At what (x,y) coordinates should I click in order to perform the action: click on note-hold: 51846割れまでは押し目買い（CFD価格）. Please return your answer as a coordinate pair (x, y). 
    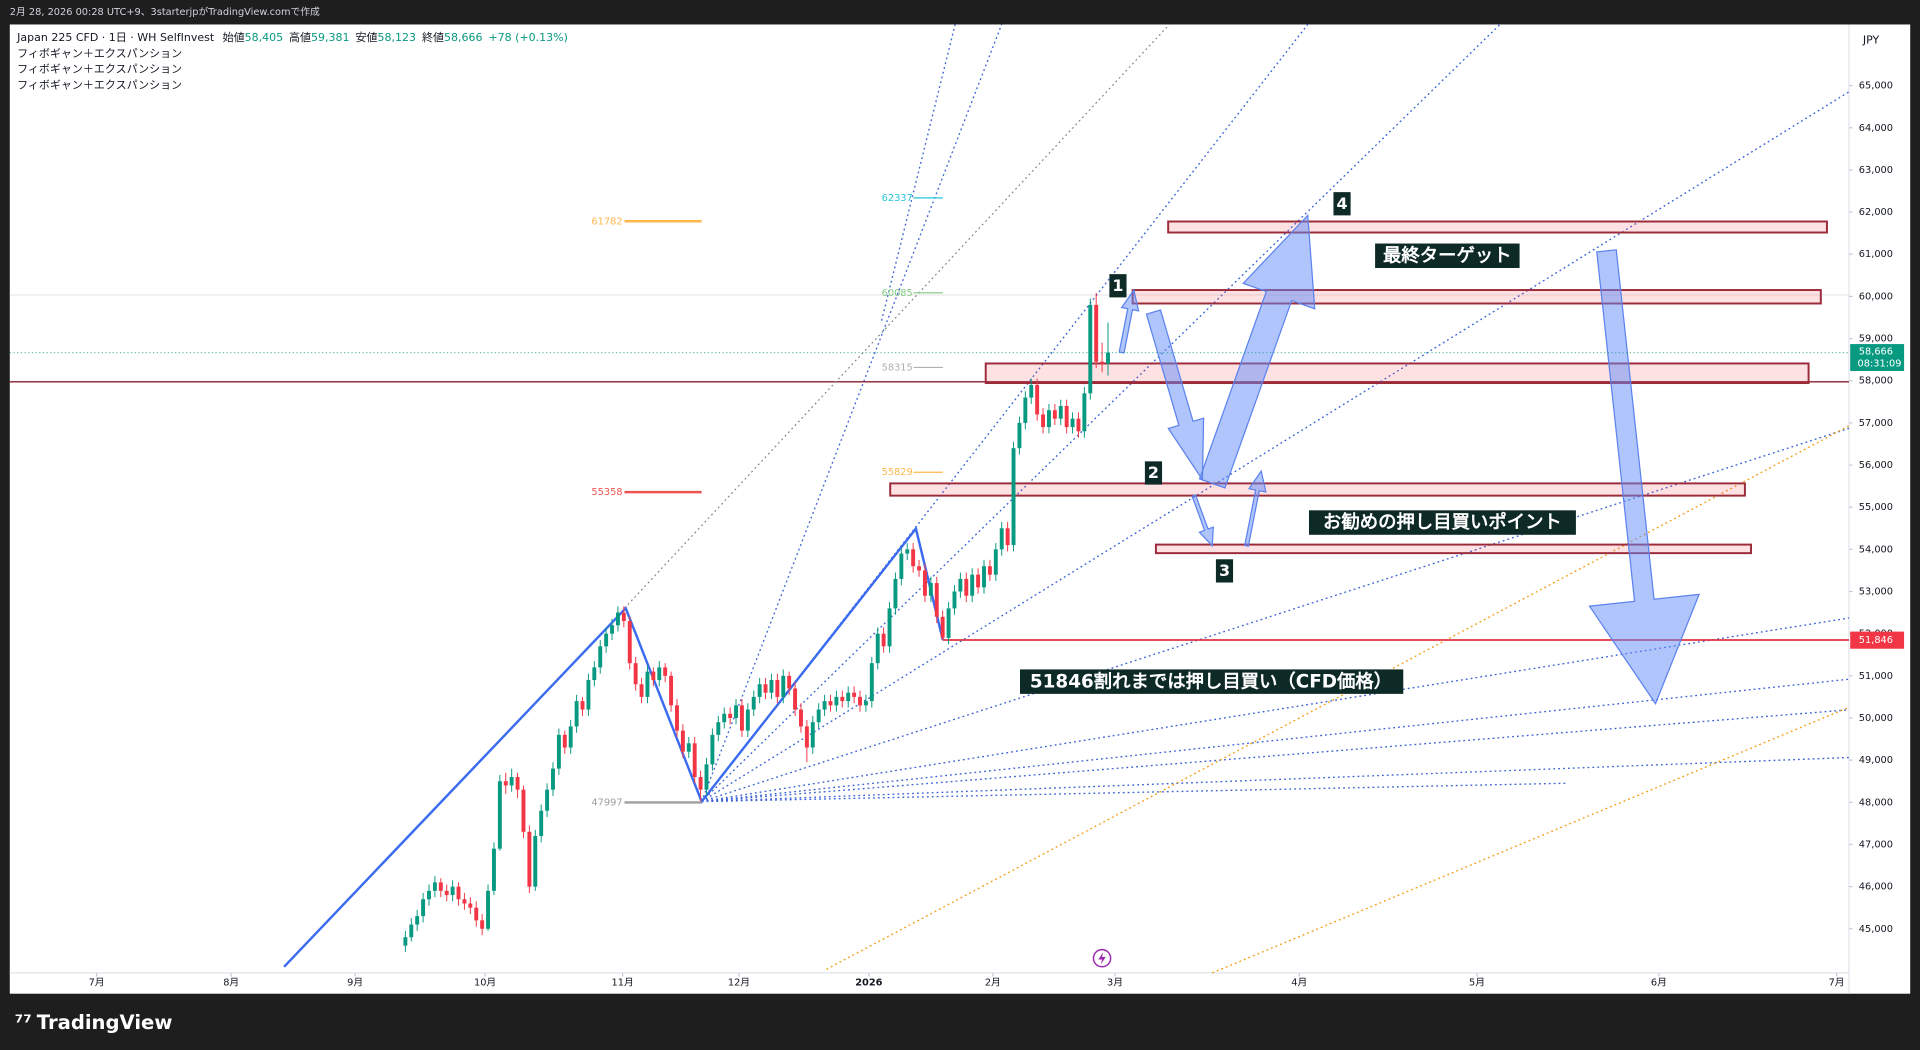
    Looking at the image, I should click on (1211, 681).